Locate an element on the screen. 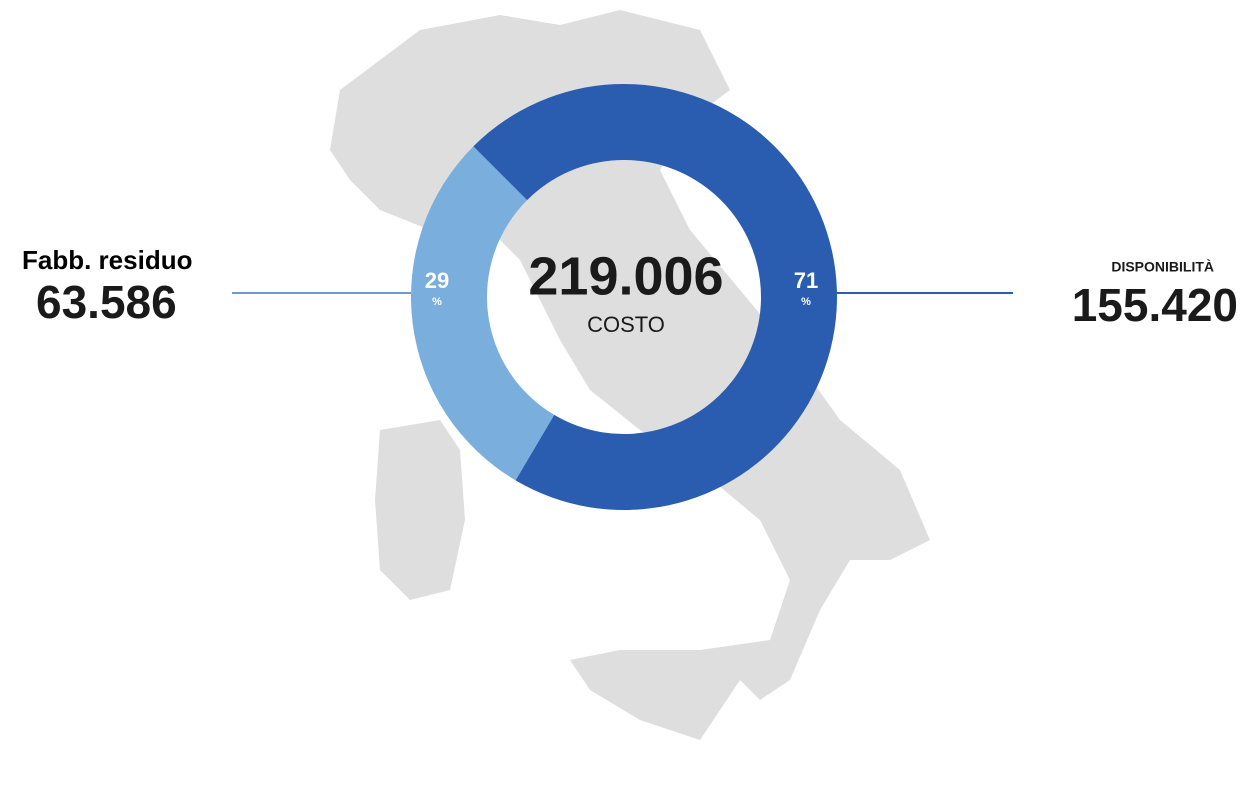 This screenshot has width=1246, height=786. total-label: COSTO is located at coordinates (626, 324).